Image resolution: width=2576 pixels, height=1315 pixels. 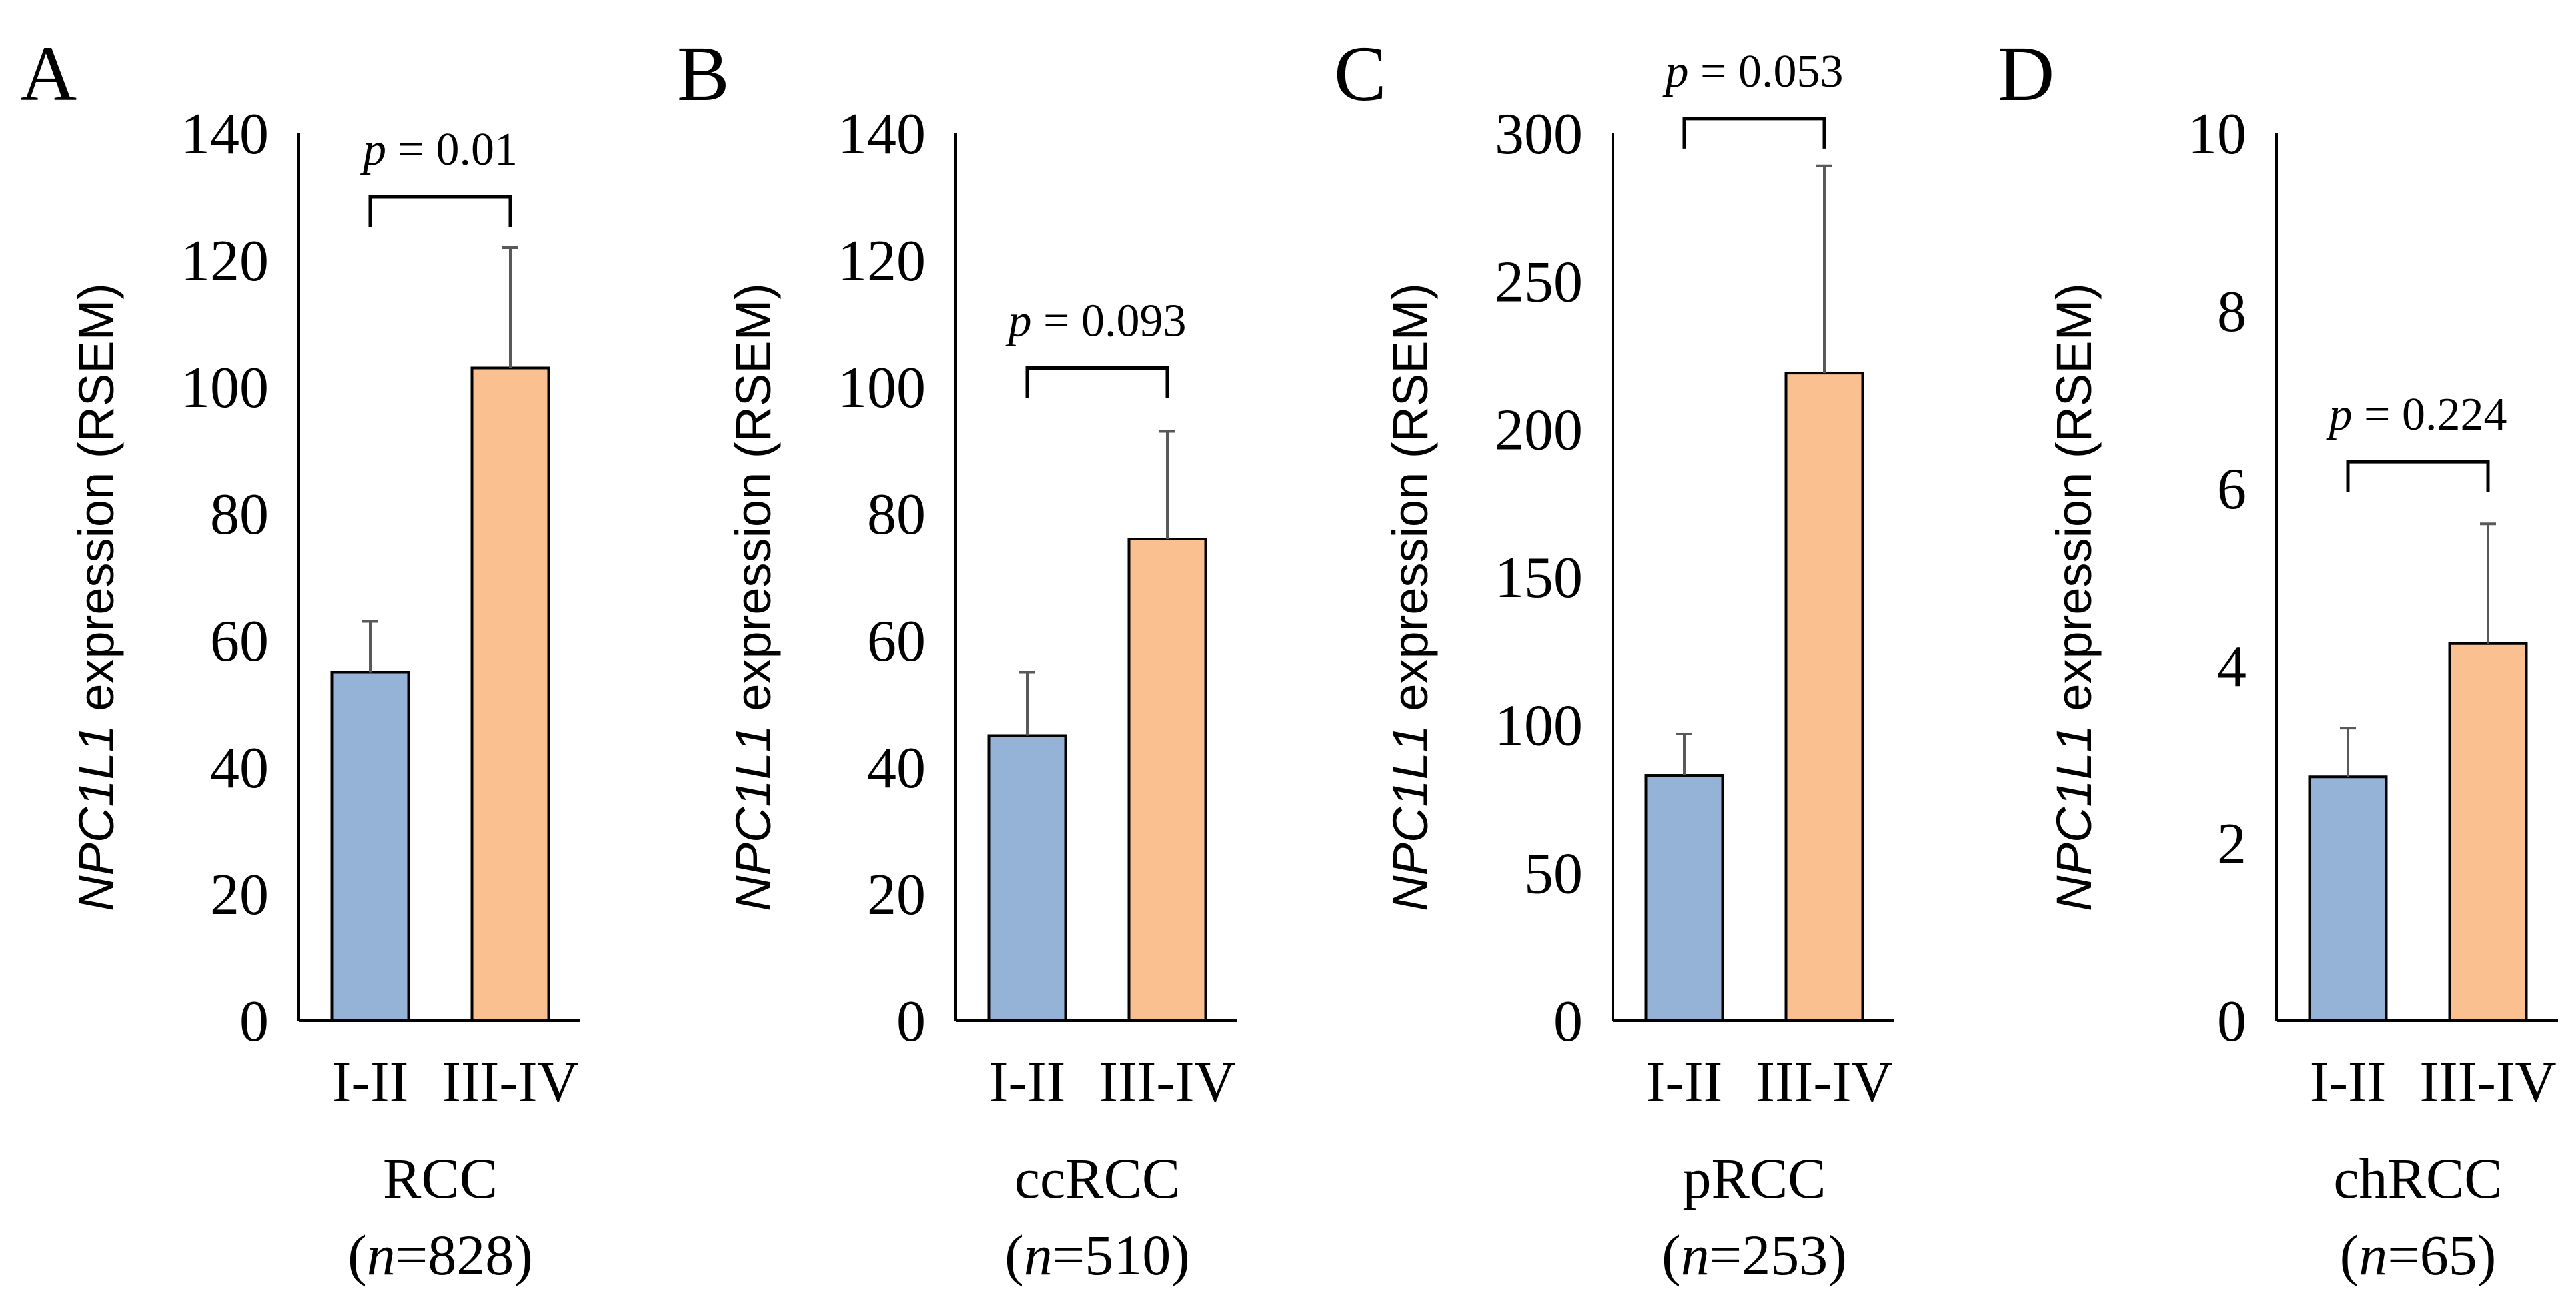 What do you see at coordinates (1360, 74) in the screenshot?
I see `panel-label: C` at bounding box center [1360, 74].